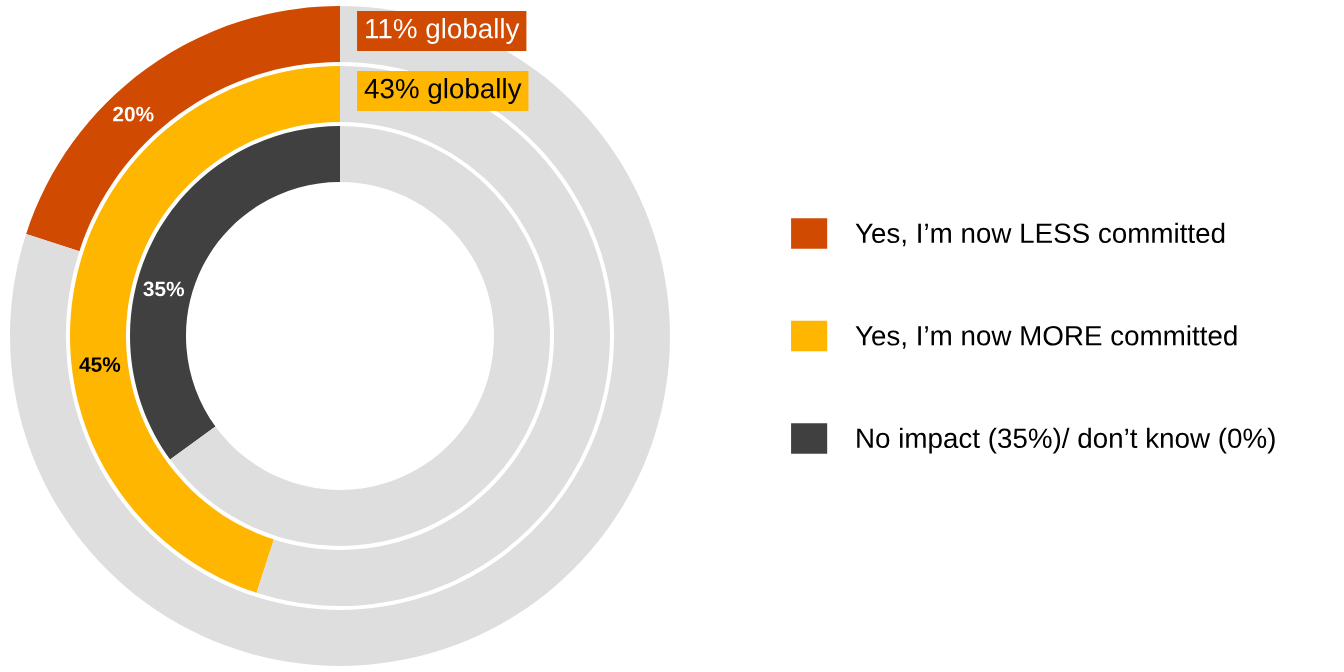 This screenshot has width=1344, height=672. Describe the element at coordinates (443, 91) in the screenshot. I see `text: 43% globally` at that location.